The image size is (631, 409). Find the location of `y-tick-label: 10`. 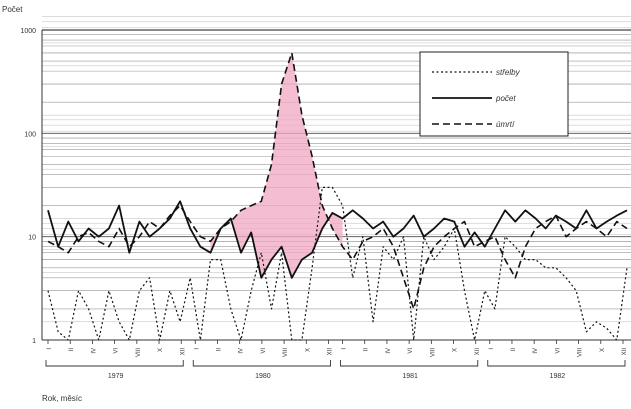

y-tick-label: 10 is located at coordinates (32, 238).